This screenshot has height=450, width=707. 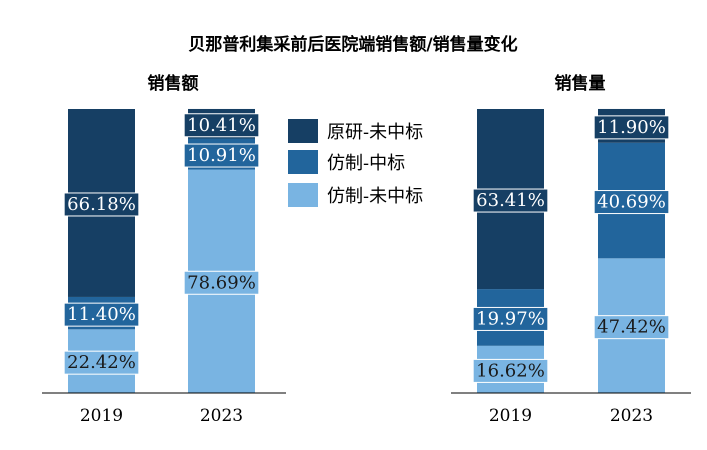 I want to click on data-label: 47.42%, so click(x=631, y=327).